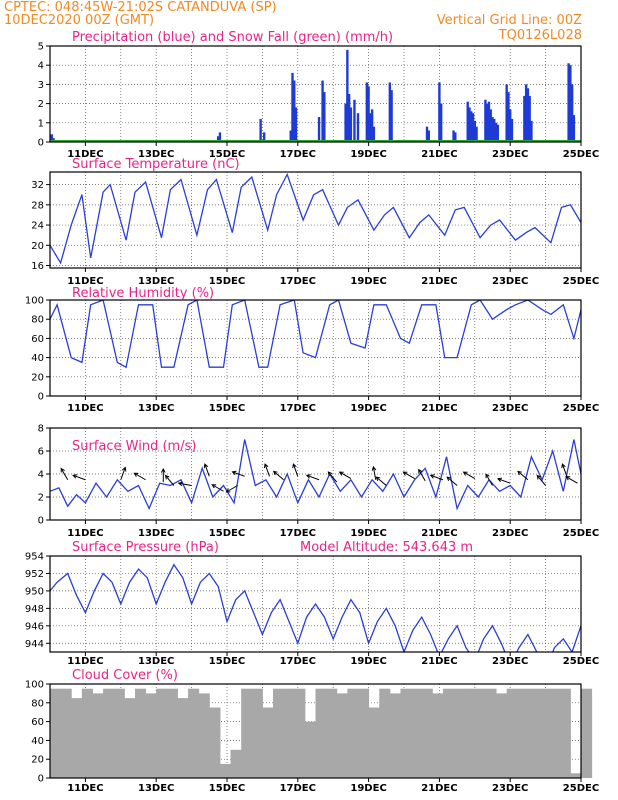  I want to click on wind-series-line, so click(315, 475).